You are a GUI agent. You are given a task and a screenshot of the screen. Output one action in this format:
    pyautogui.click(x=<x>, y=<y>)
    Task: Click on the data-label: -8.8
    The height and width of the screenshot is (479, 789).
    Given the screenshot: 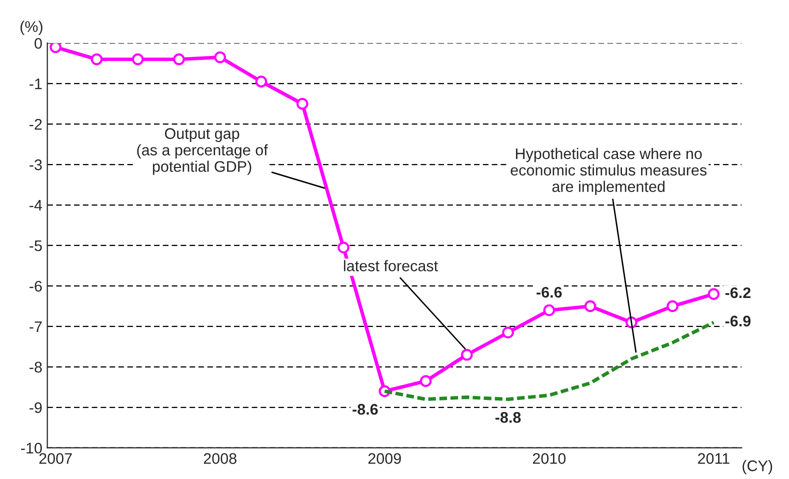 What is the action you would take?
    pyautogui.click(x=508, y=417)
    